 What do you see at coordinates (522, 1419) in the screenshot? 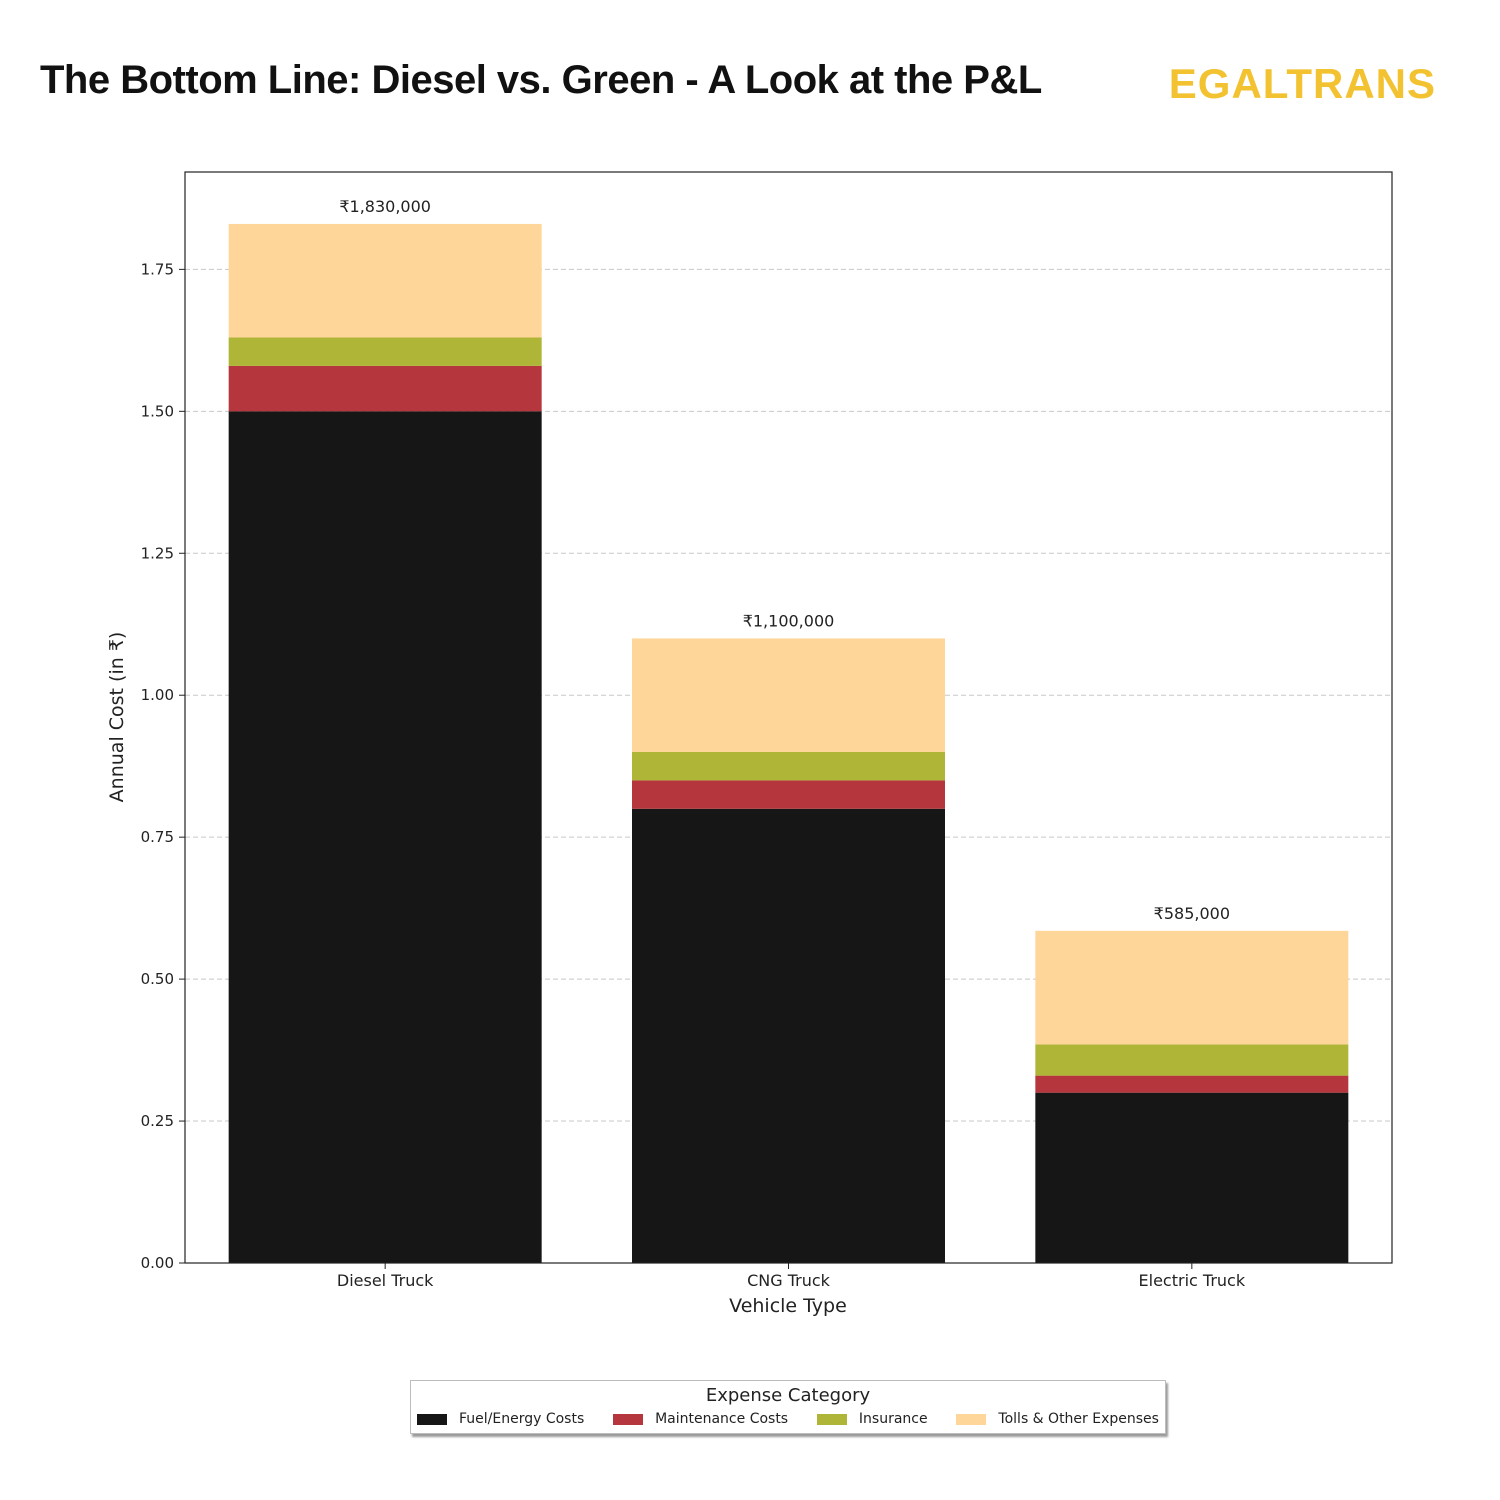
I see `legend-label: Fuel/Energy Costs` at bounding box center [522, 1419].